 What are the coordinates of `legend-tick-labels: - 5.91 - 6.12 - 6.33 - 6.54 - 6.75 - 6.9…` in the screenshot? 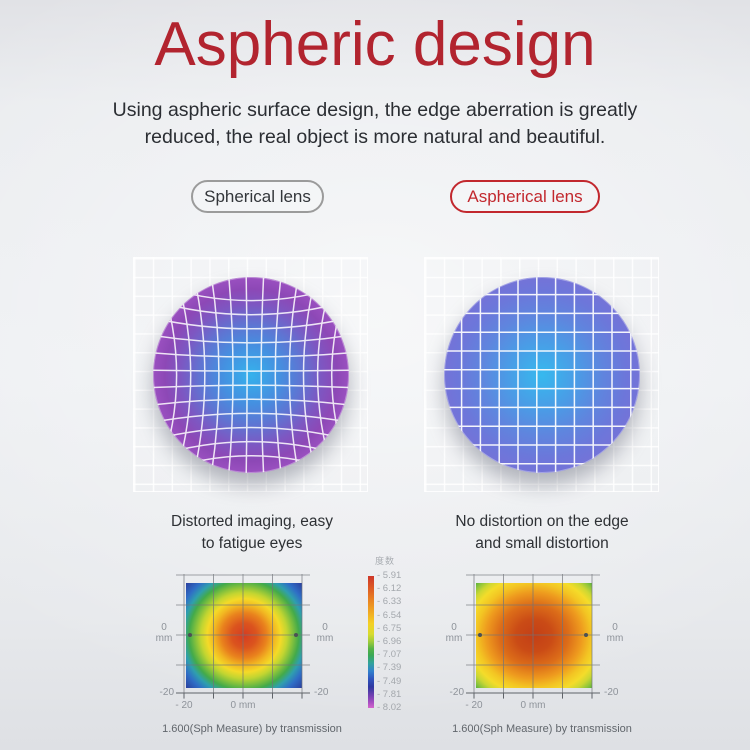 It's located at (399, 642).